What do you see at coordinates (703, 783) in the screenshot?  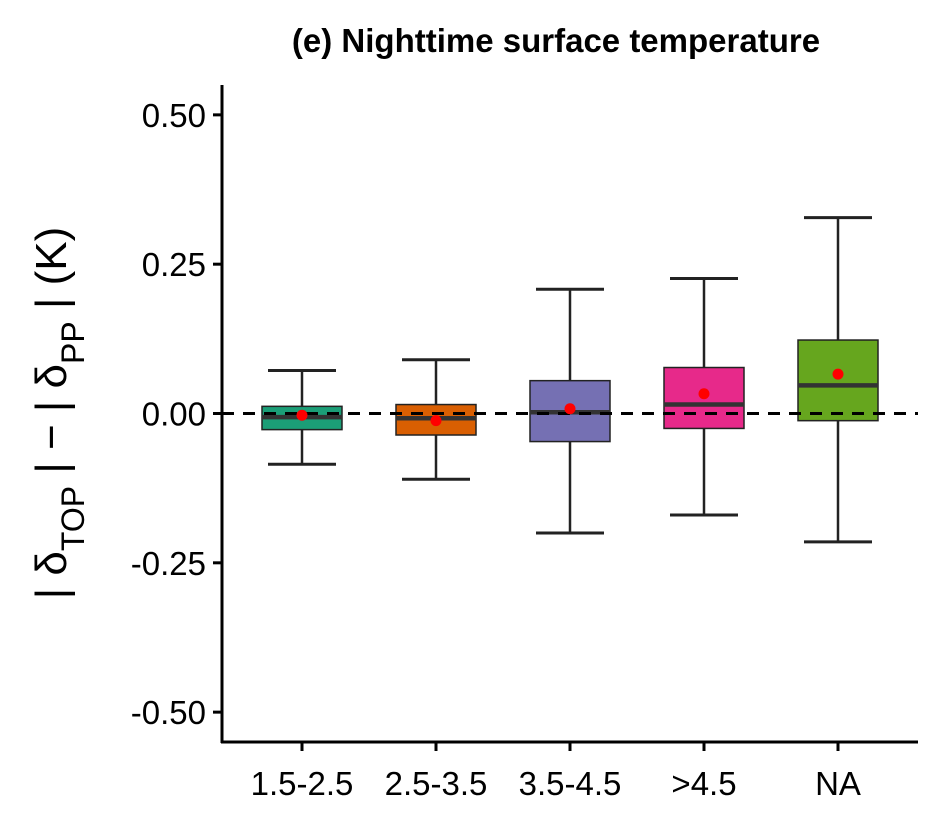 I see `x-tick-label: >4.5` at bounding box center [703, 783].